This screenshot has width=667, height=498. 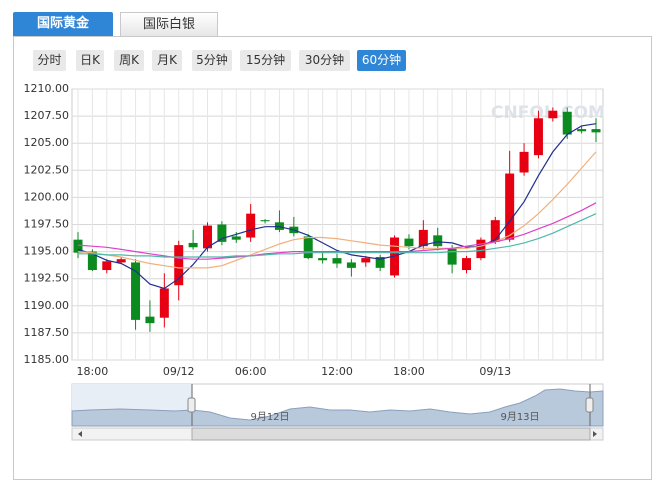 I want to click on period-button: 周K, so click(x=129, y=60).